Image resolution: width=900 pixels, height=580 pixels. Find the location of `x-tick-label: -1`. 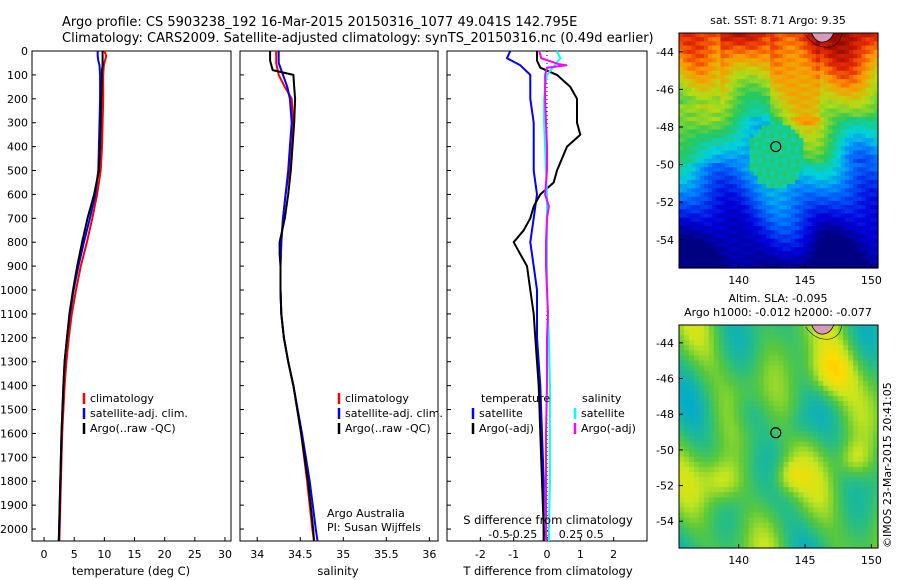

x-tick-label: -1 is located at coordinates (513, 554).